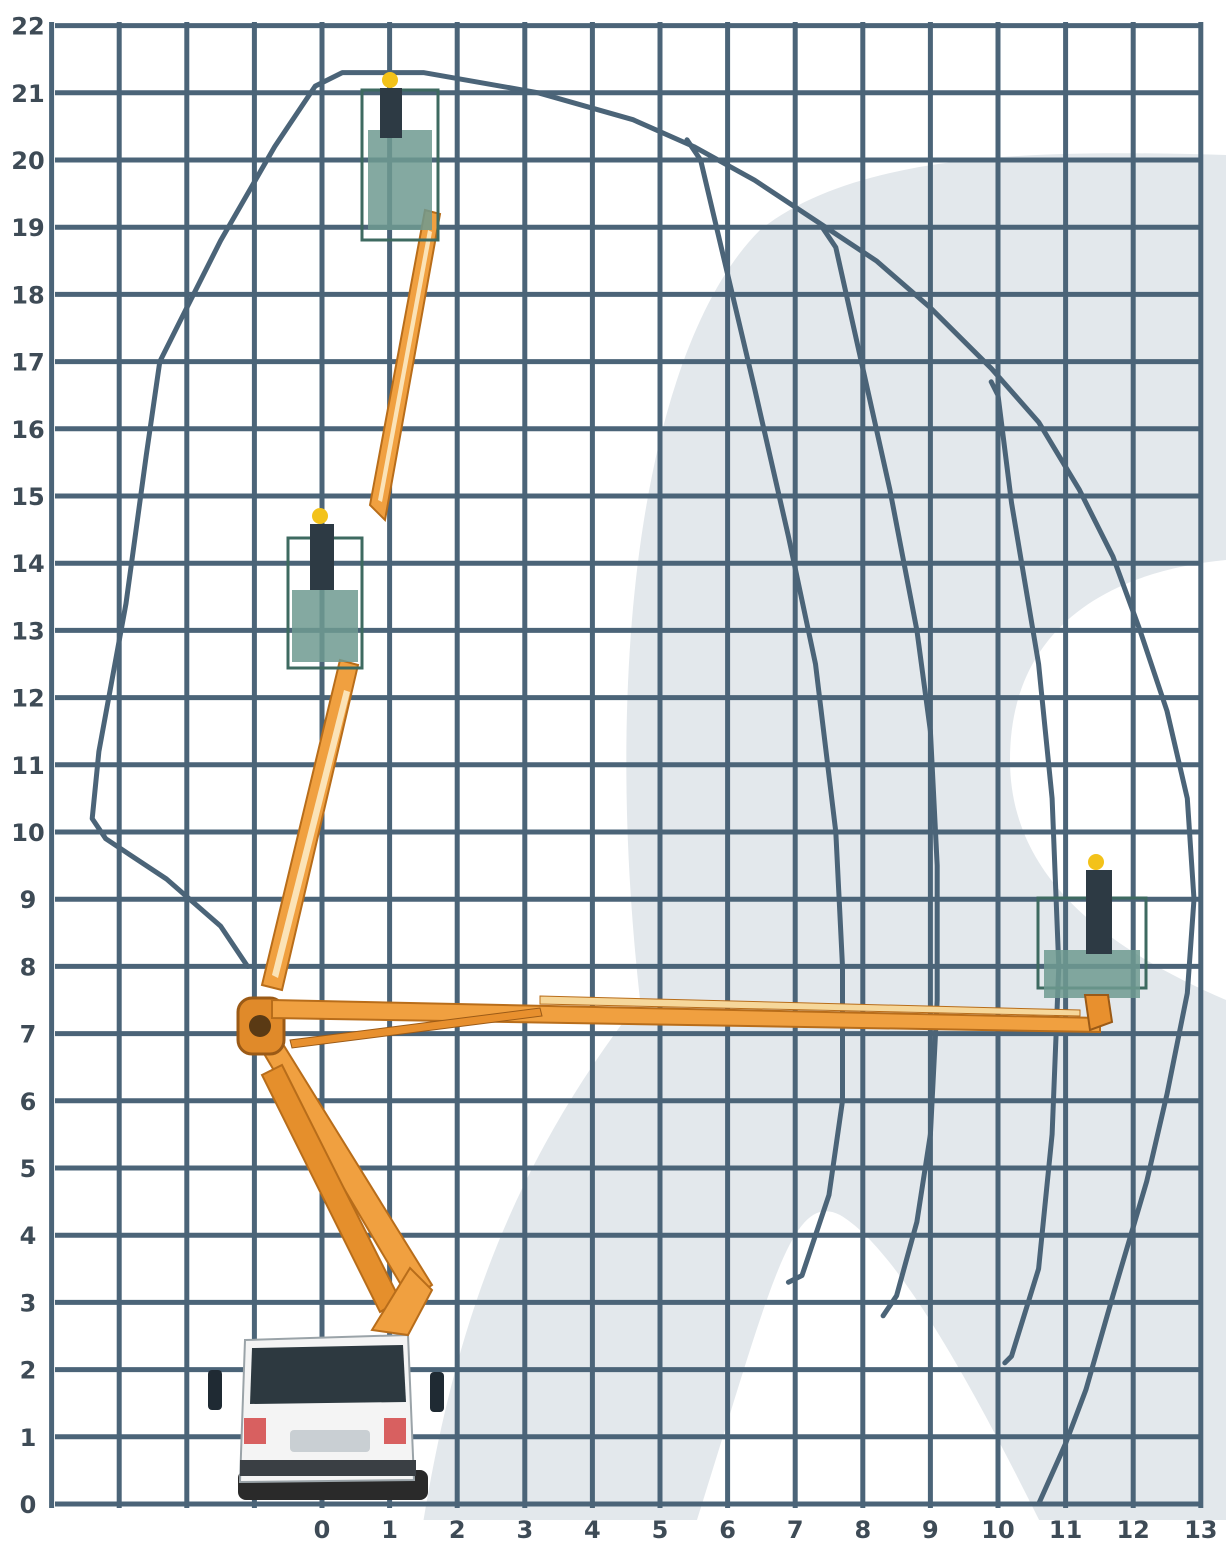  What do you see at coordinates (997, 1529) in the screenshot?
I see `x-tick-label: 10` at bounding box center [997, 1529].